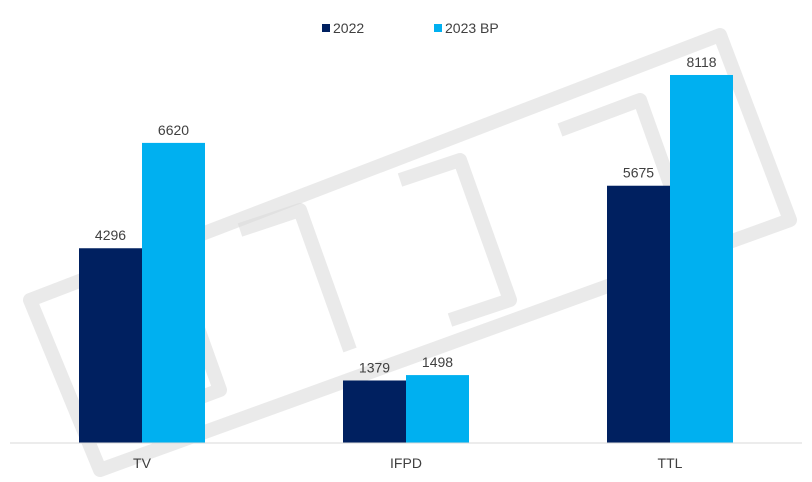  I want to click on data-label-tv-2022: 4296, so click(110, 235).